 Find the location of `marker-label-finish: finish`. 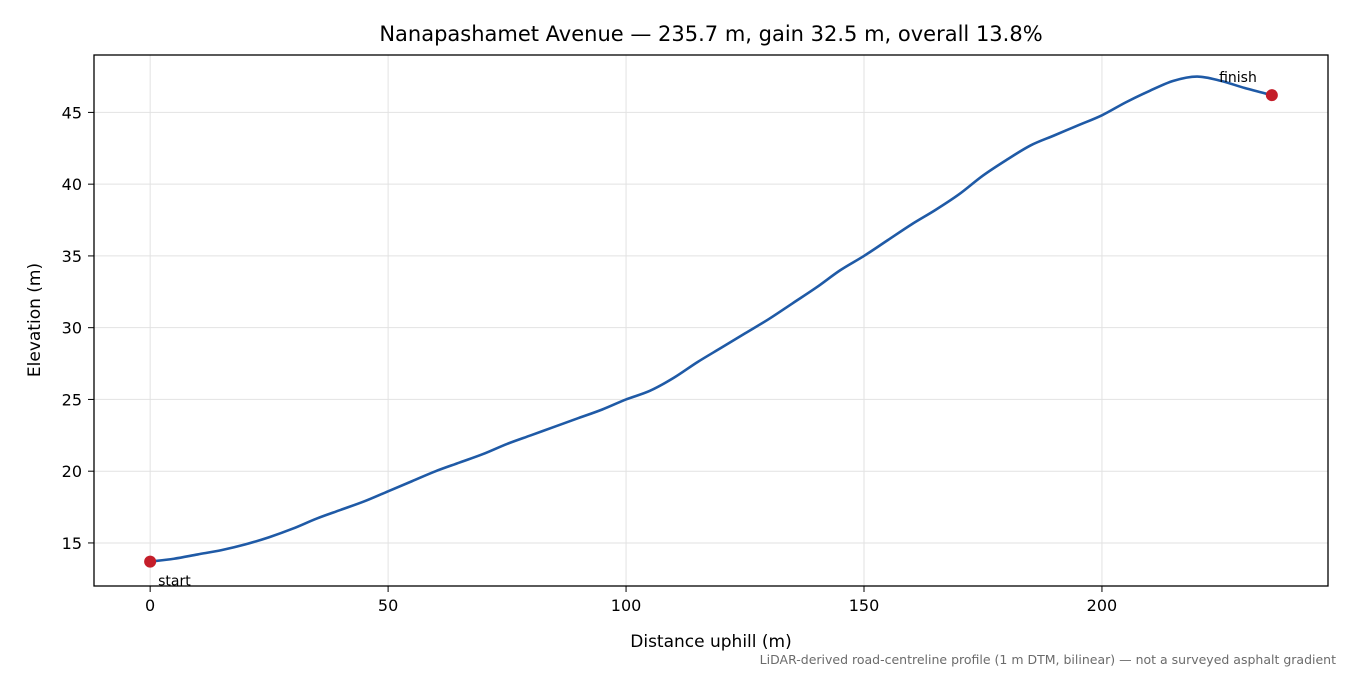

marker-label-finish: finish is located at coordinates (1238, 78).